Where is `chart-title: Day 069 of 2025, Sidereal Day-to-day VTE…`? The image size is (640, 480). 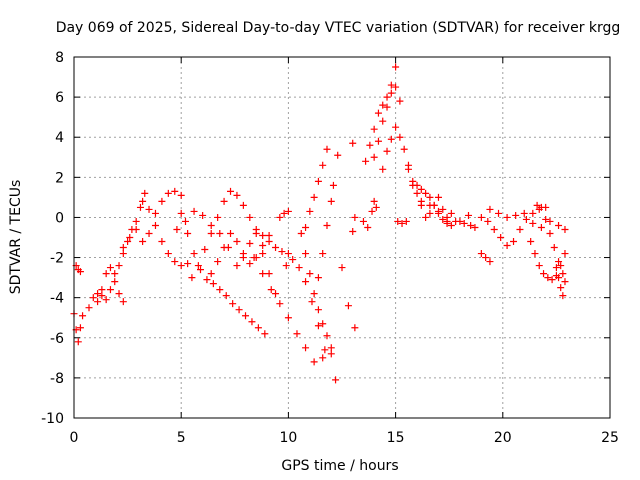 chart-title: Day 069 of 2025, Sidereal Day-to-day VTE… is located at coordinates (338, 28).